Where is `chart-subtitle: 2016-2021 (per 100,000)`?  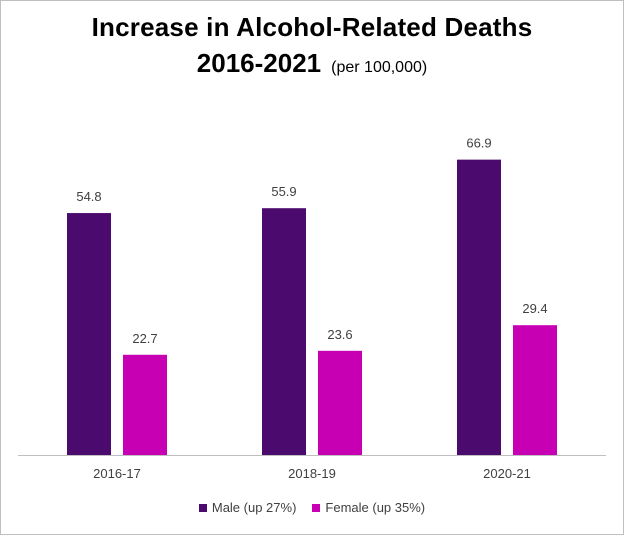 chart-subtitle: 2016-2021 (per 100,000) is located at coordinates (312, 63).